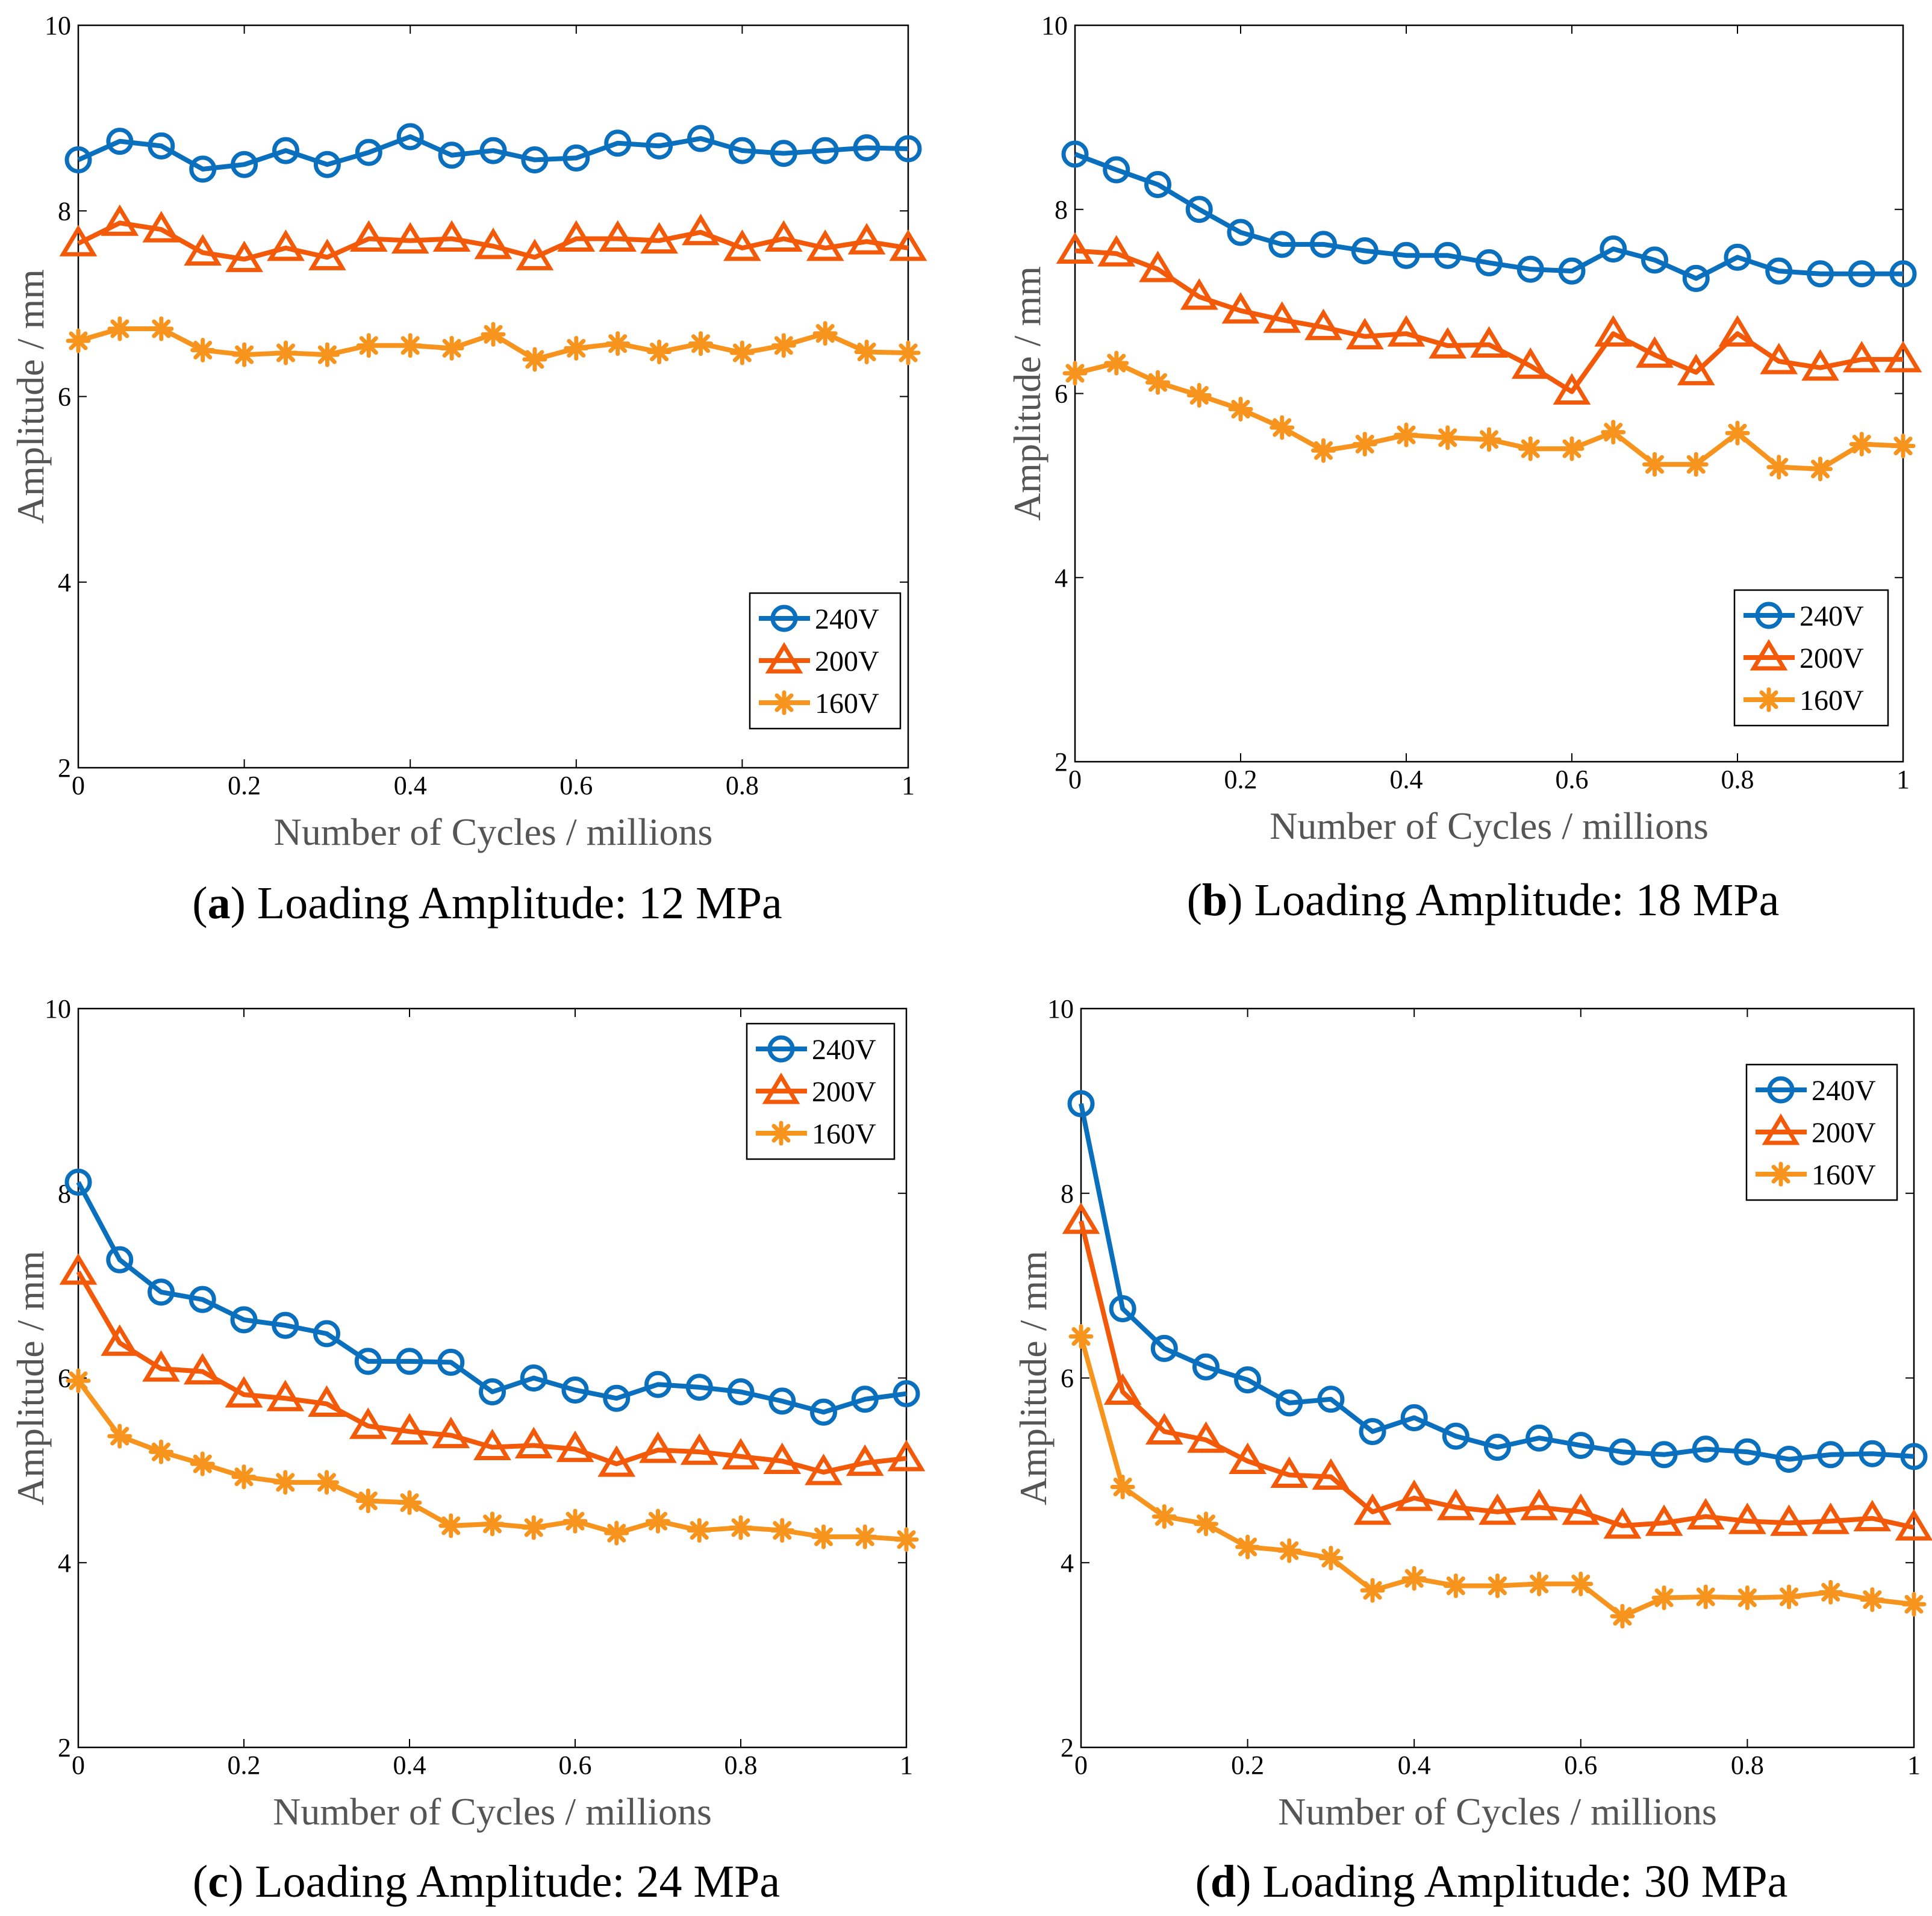  Describe the element at coordinates (1489, 216) in the screenshot. I see `series-240V` at that location.